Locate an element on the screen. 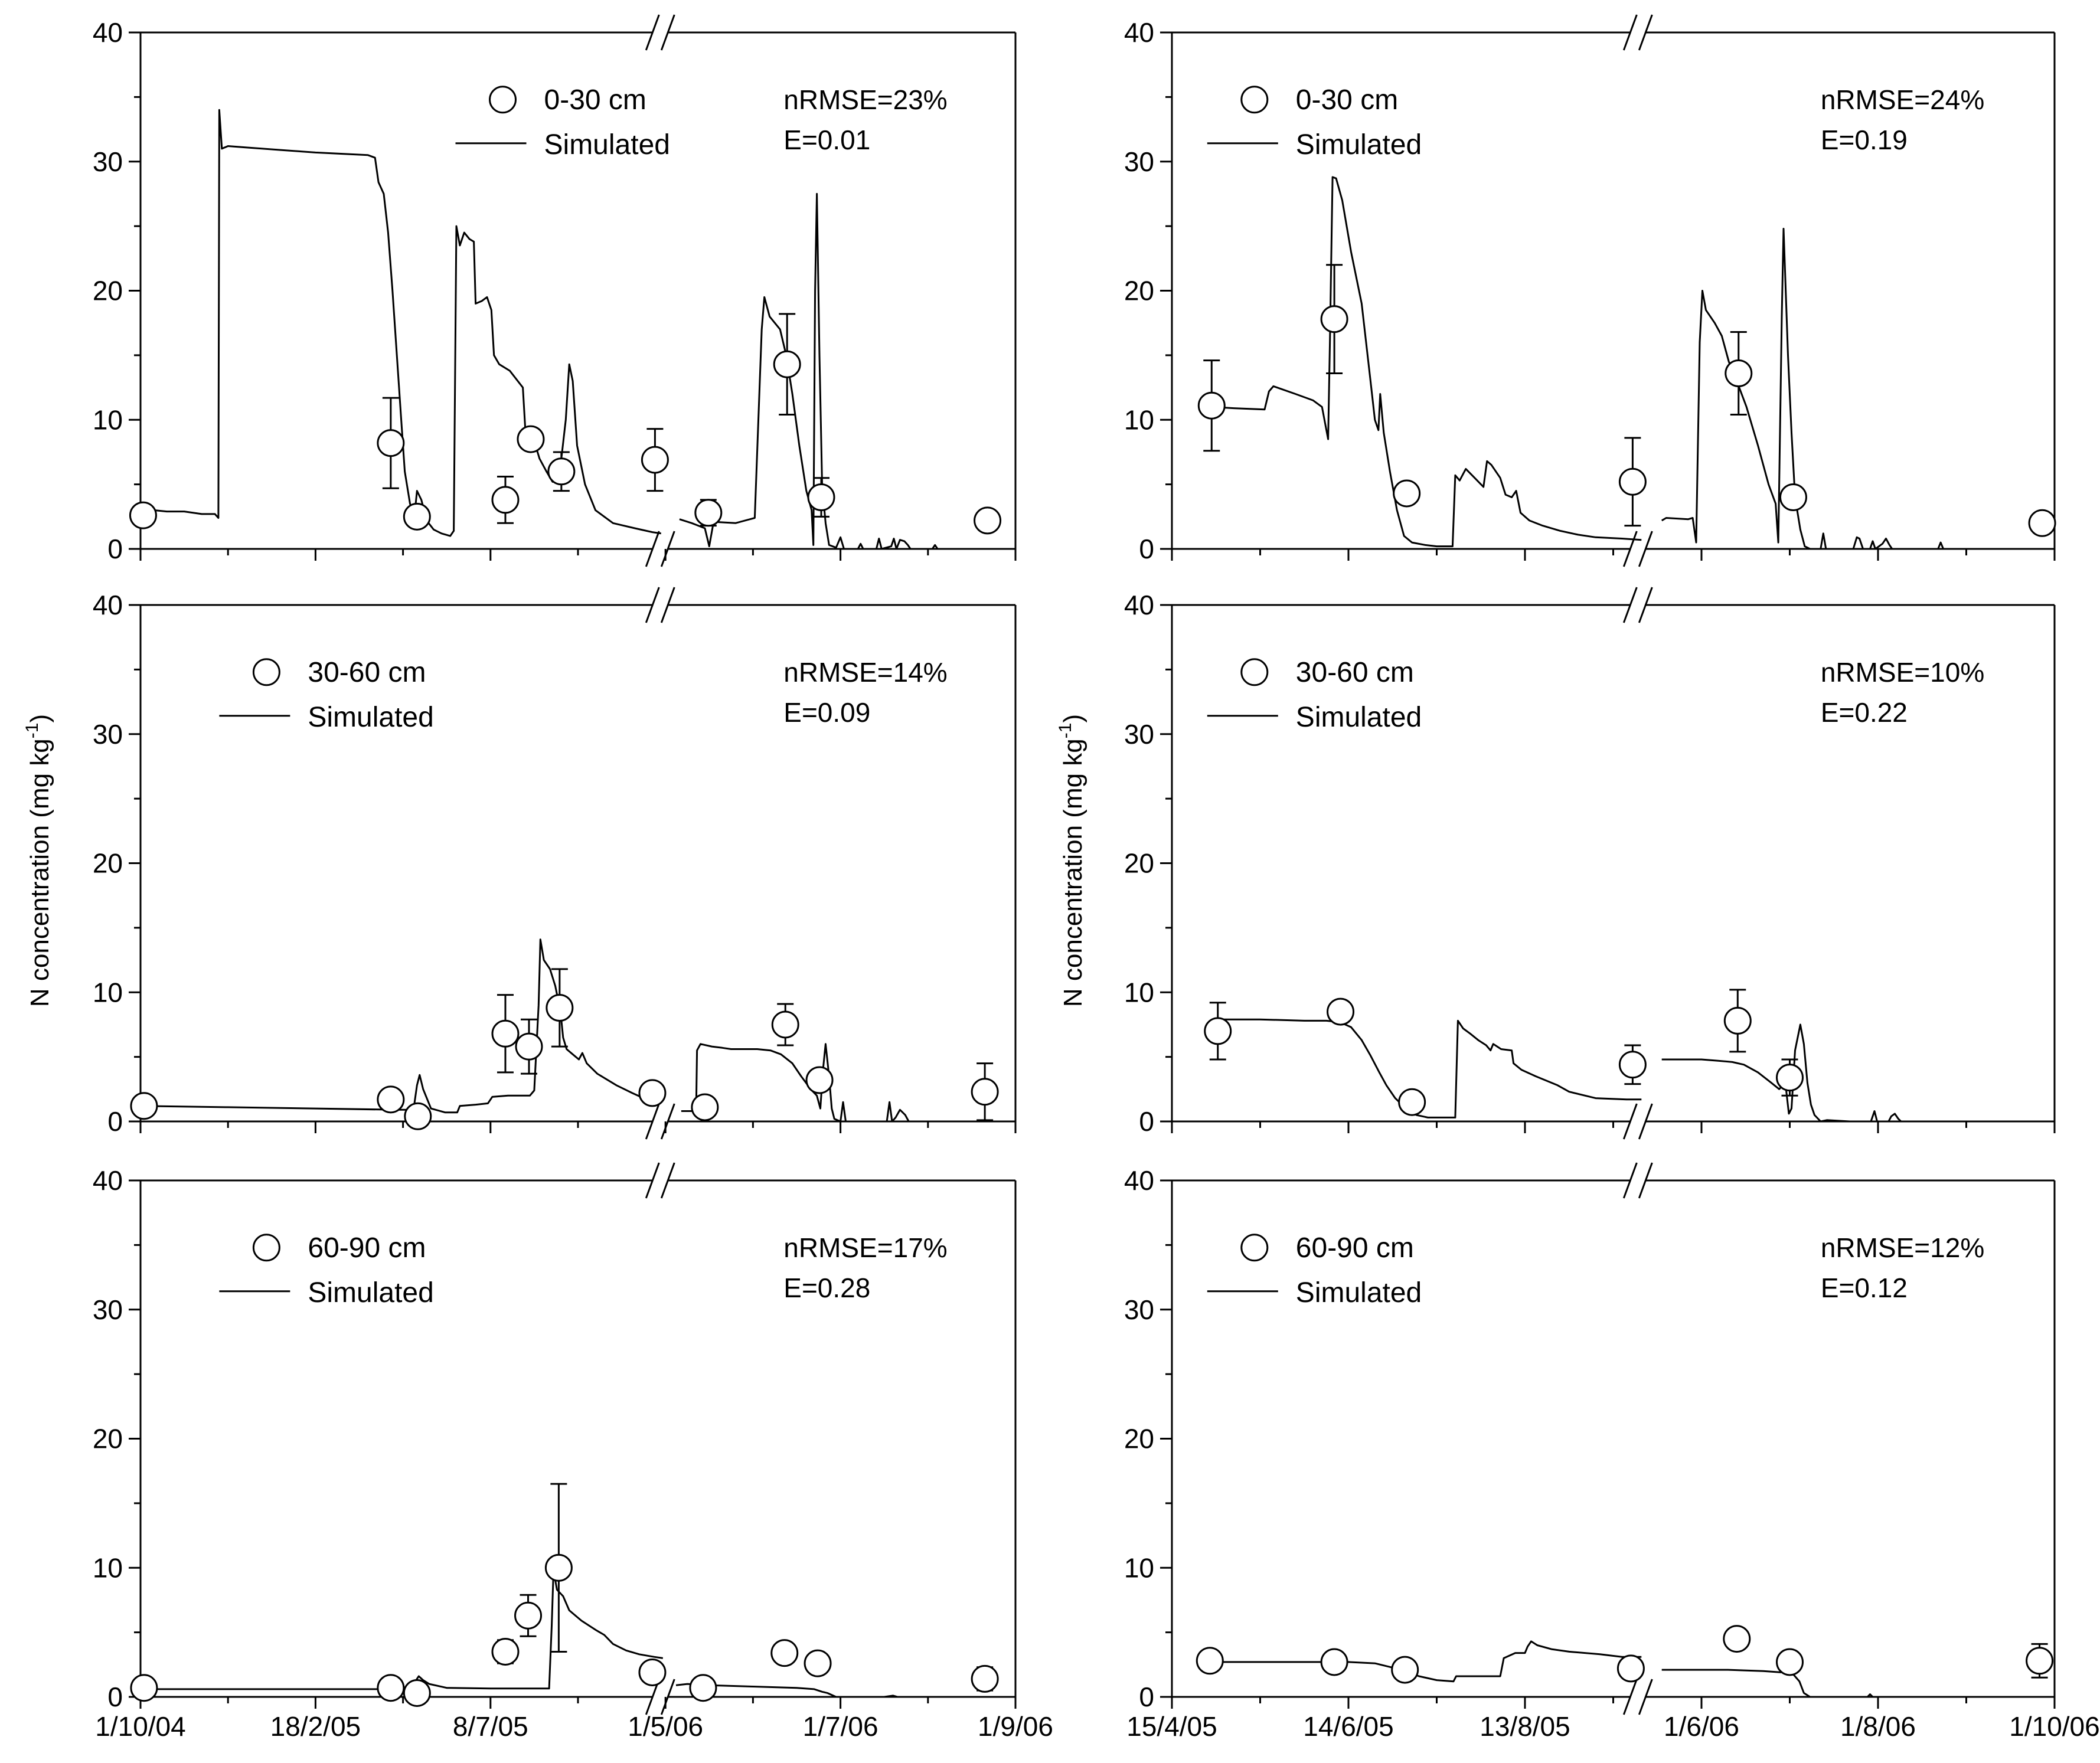 The image size is (2100, 1763). x-tick-label: 15/4/05 is located at coordinates (1172, 1726).